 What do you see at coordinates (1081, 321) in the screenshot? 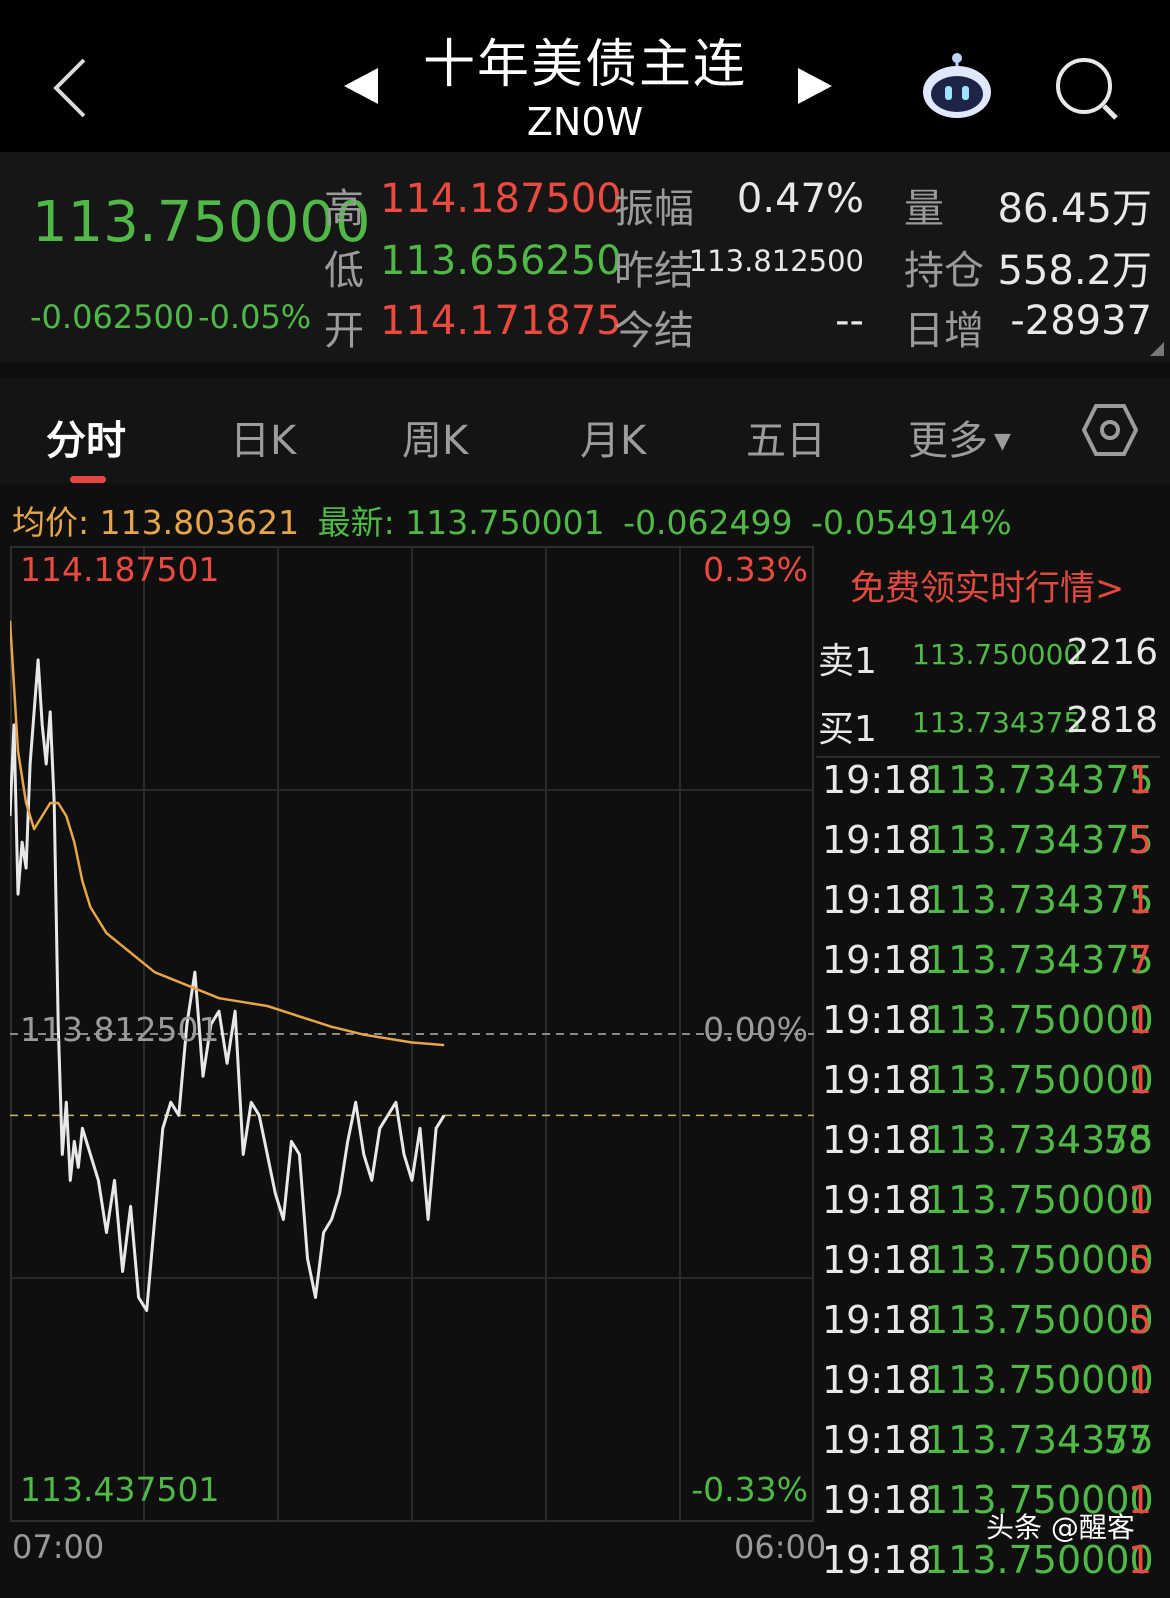
I see `oi-change-value: -28937` at bounding box center [1081, 321].